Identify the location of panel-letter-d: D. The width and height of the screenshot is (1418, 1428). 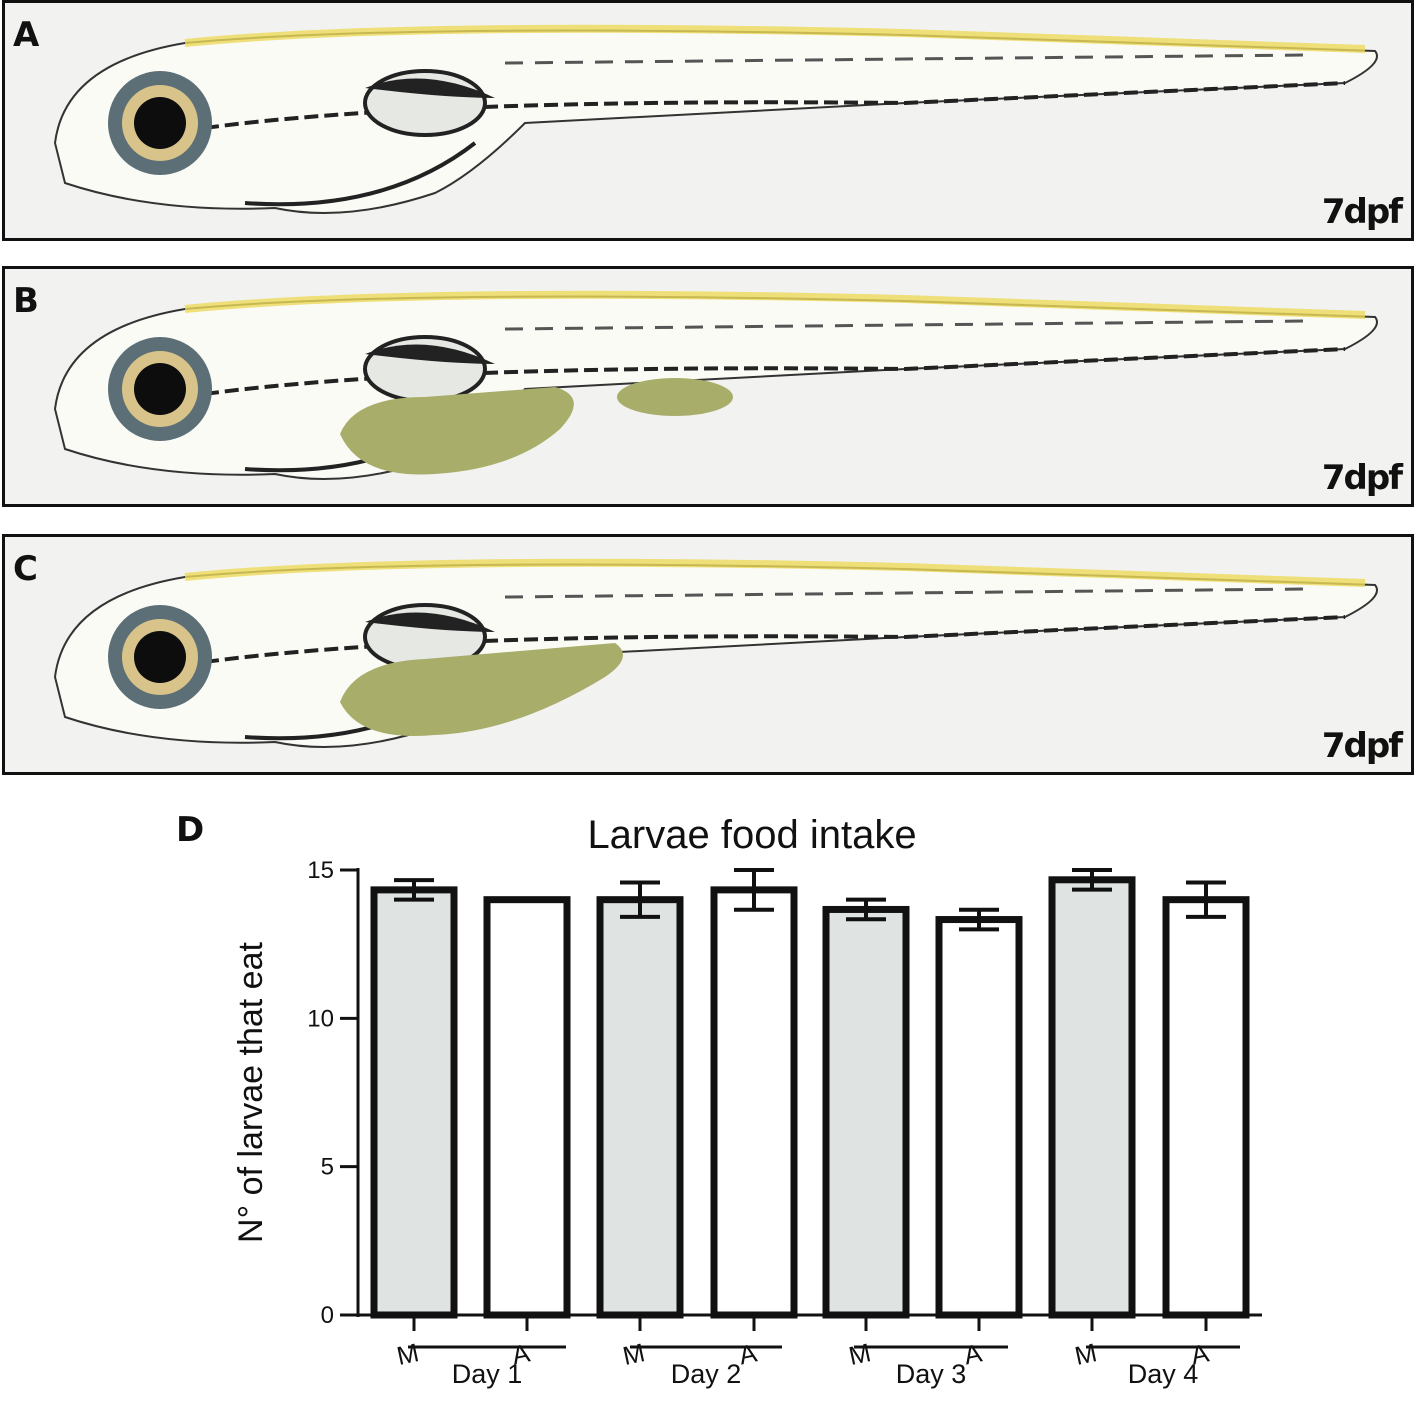
(190, 830).